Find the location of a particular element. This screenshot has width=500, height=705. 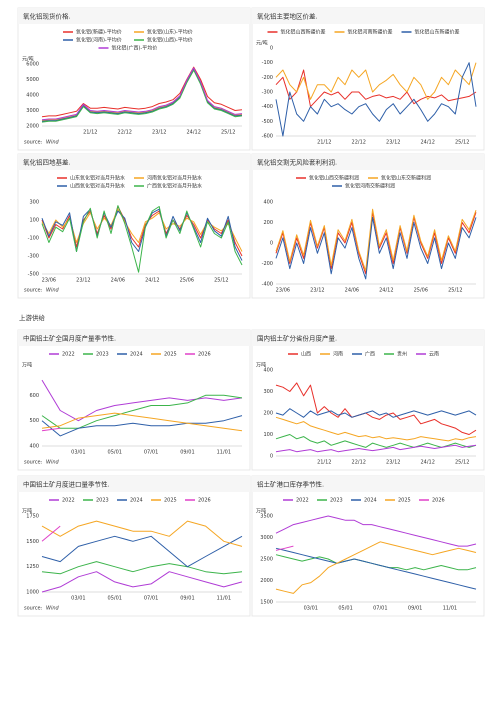

legend-label: 氧化铝(新疆)-平均价 is located at coordinates (99, 32).